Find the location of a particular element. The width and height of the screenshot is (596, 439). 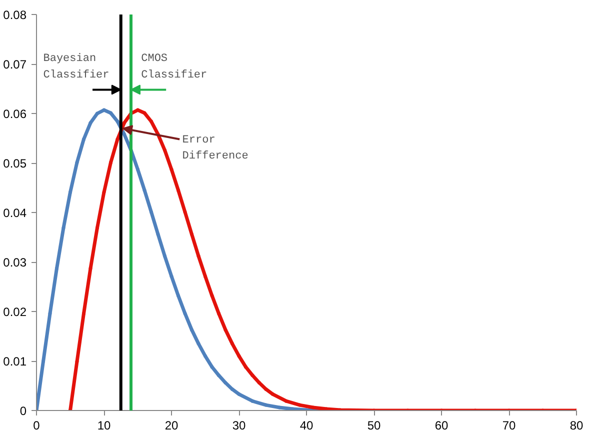

y-tick-label: 0 is located at coordinates (23, 411).